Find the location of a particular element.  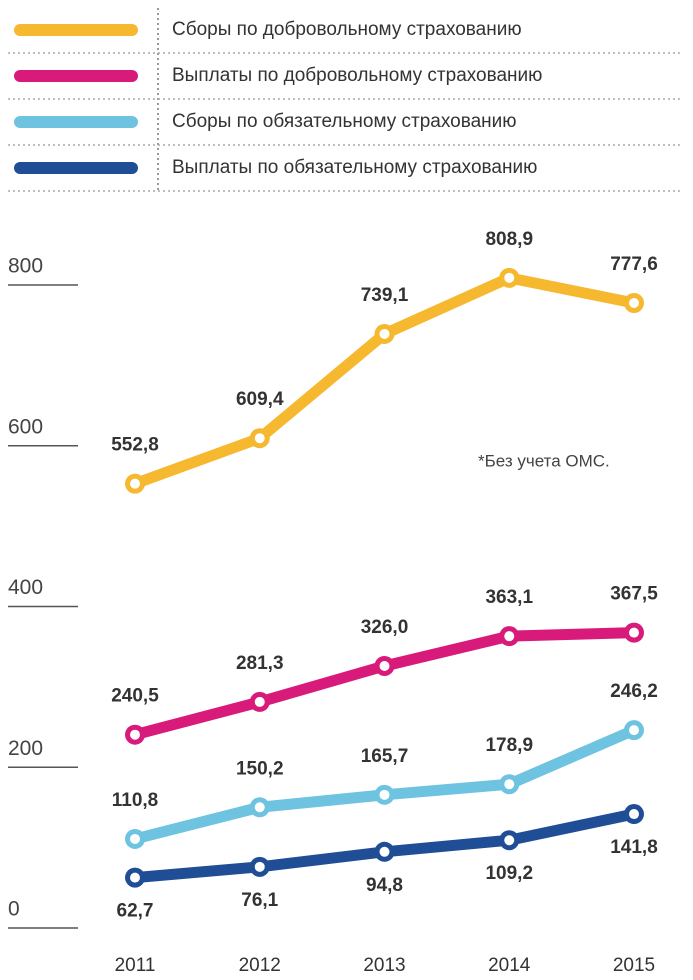

value-label: 240,5 is located at coordinates (135, 696).